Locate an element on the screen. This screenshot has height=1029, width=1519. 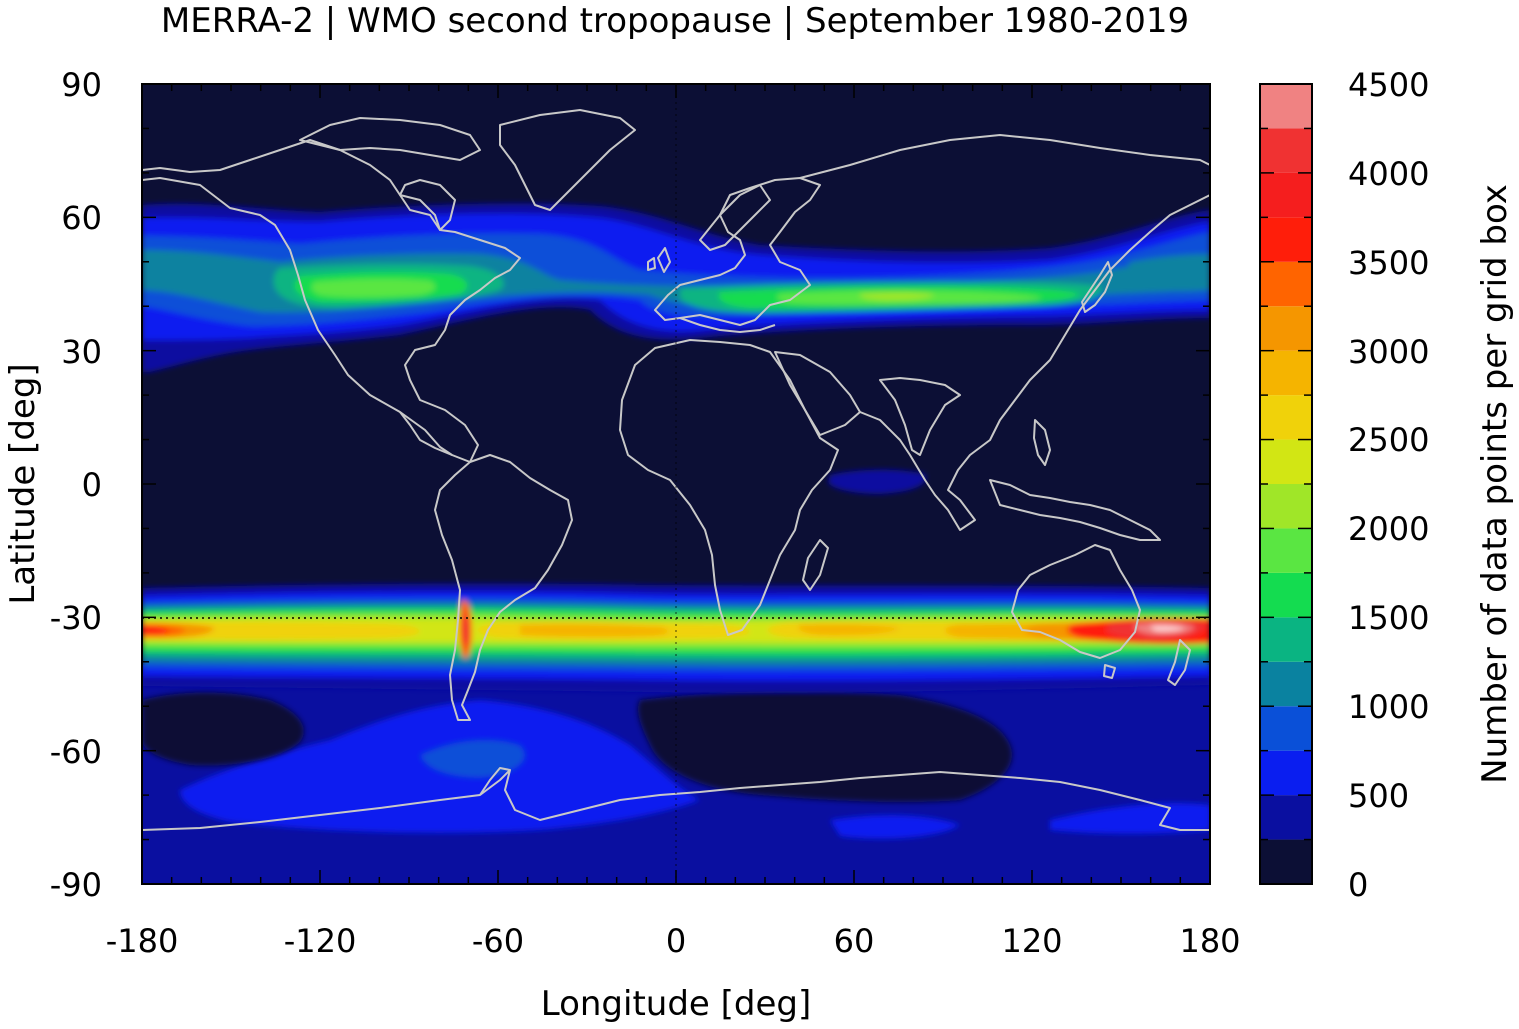
colorbar-ticks is located at coordinates (1286, 484).